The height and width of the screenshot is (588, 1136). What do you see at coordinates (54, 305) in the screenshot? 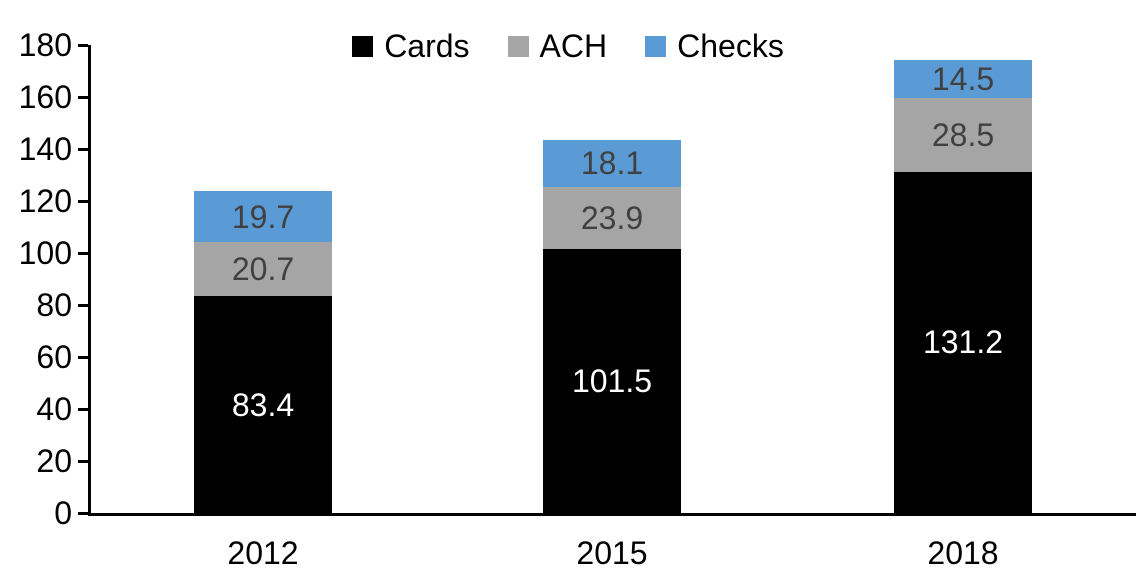
I see `y-axis-tick-label: 80` at bounding box center [54, 305].